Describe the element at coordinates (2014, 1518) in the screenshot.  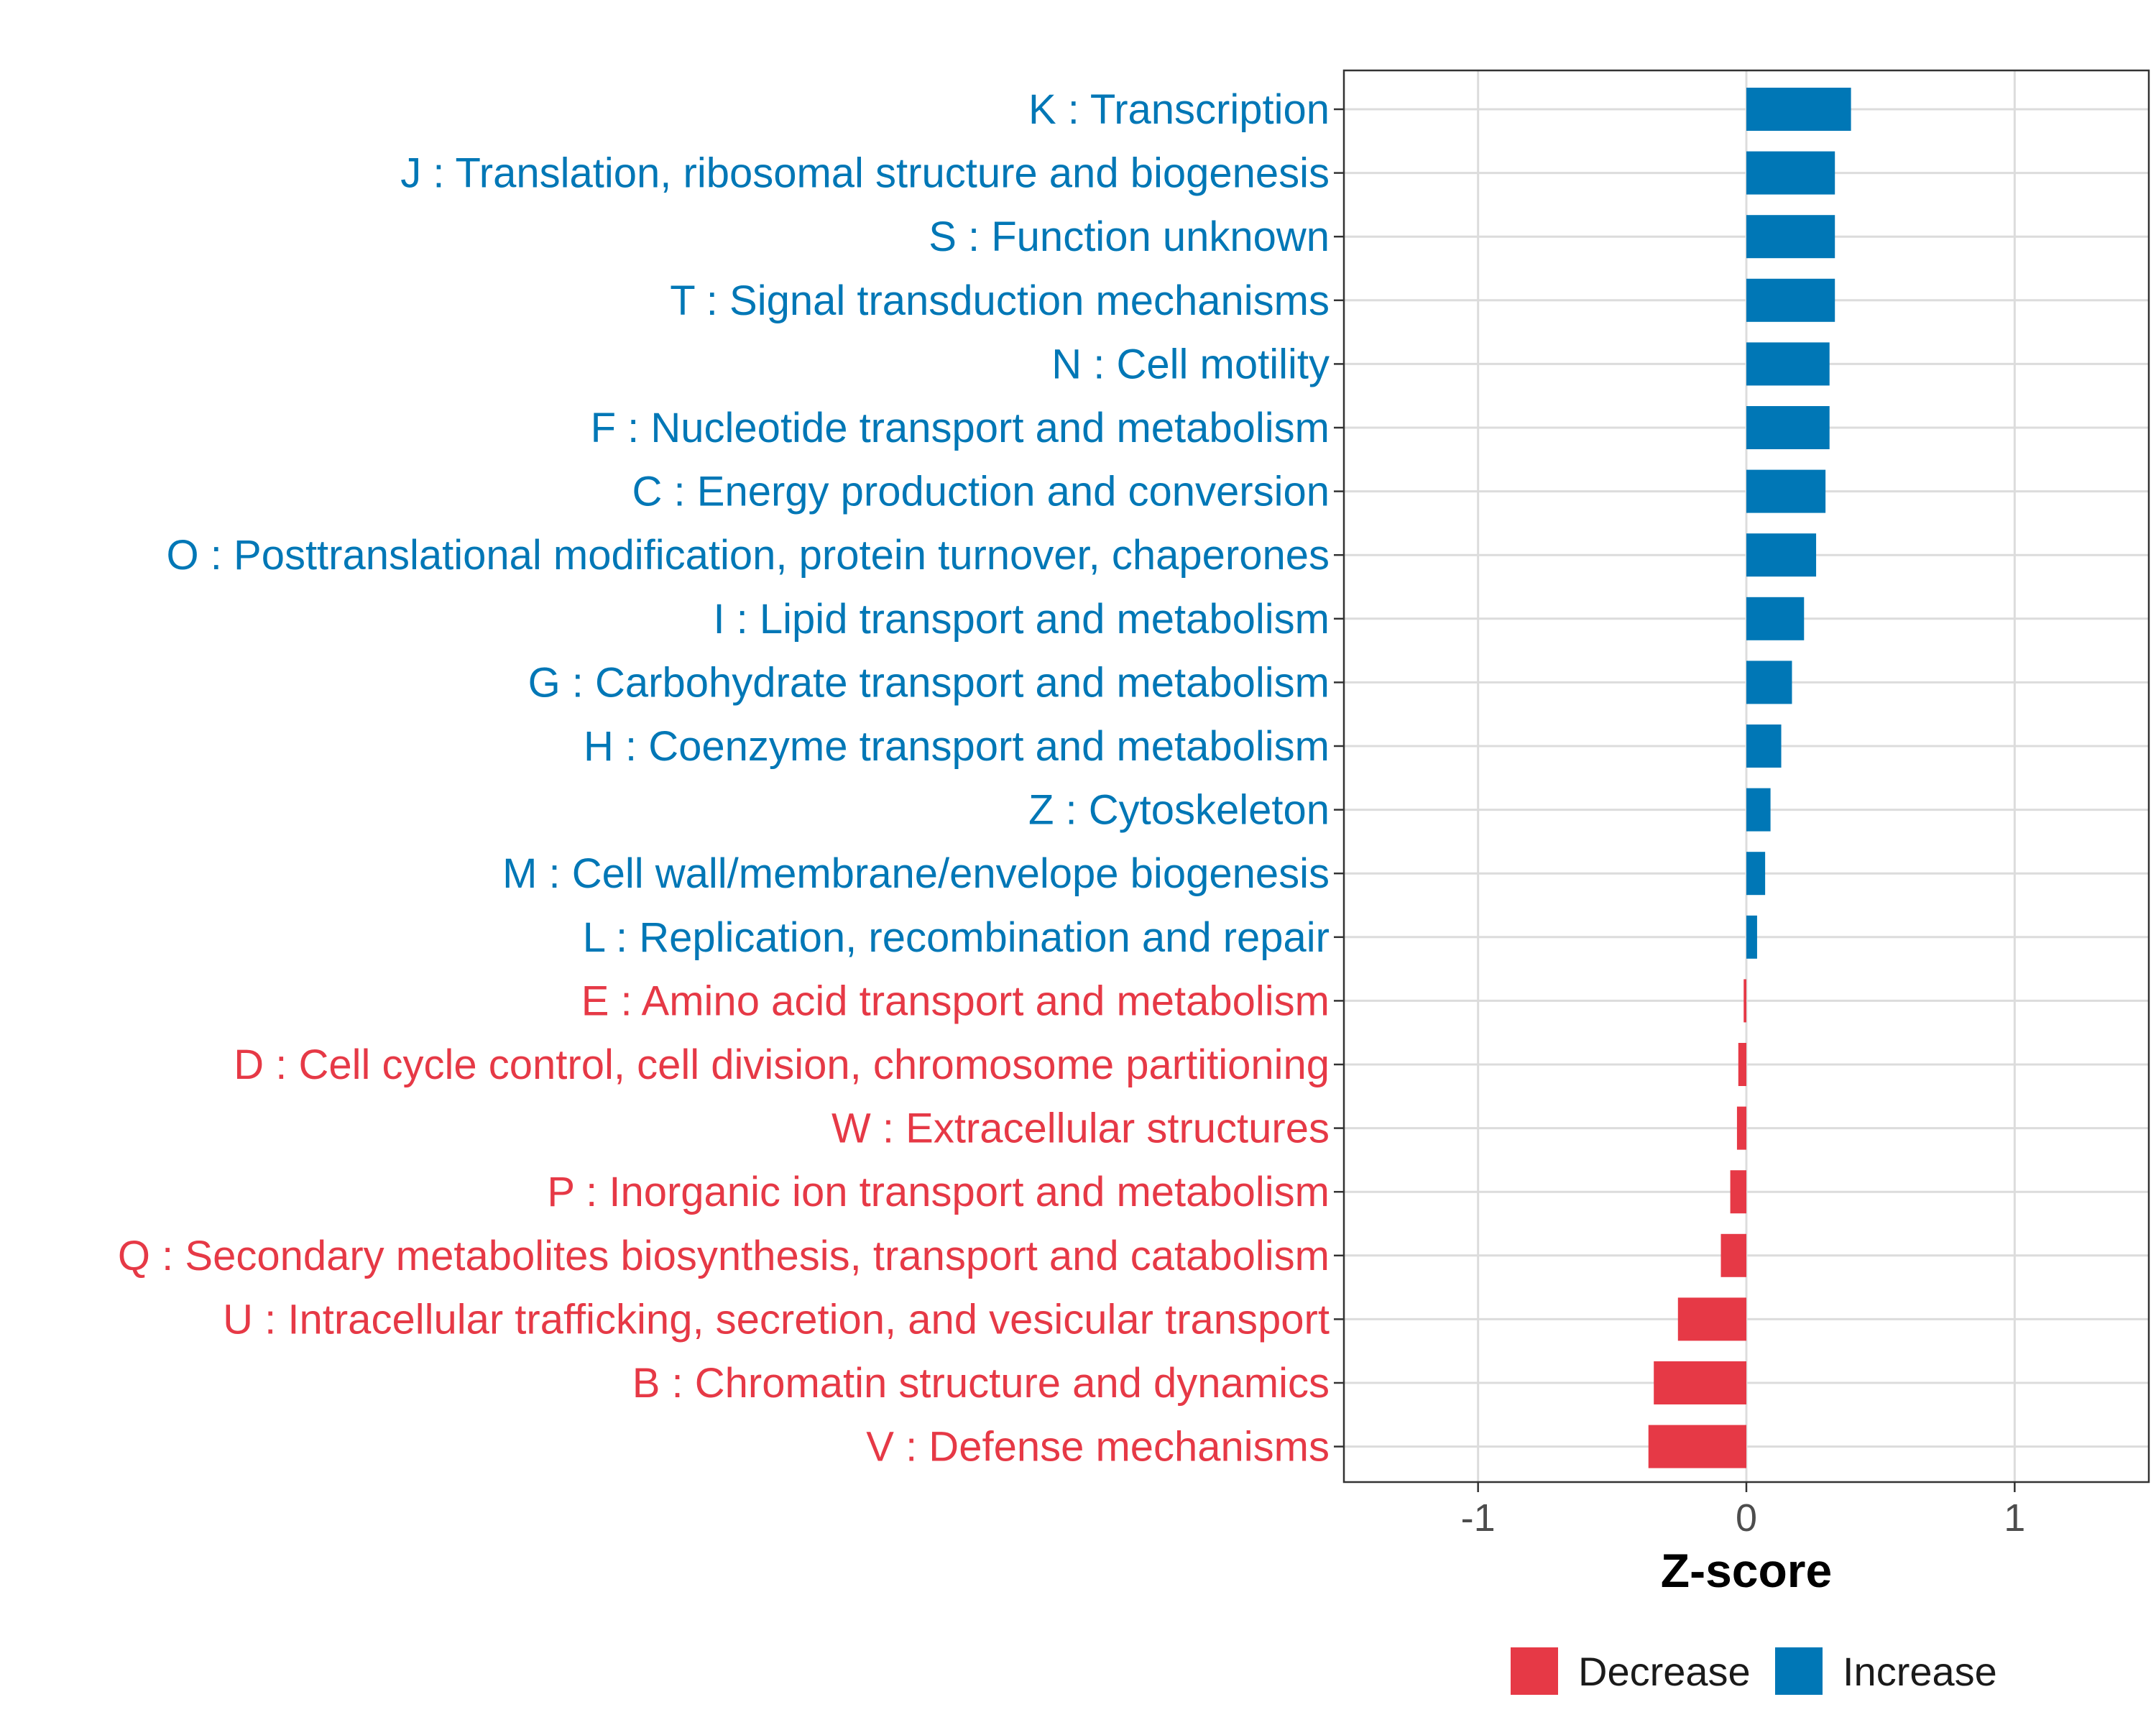
I see `x-tick-label: 1` at that location.